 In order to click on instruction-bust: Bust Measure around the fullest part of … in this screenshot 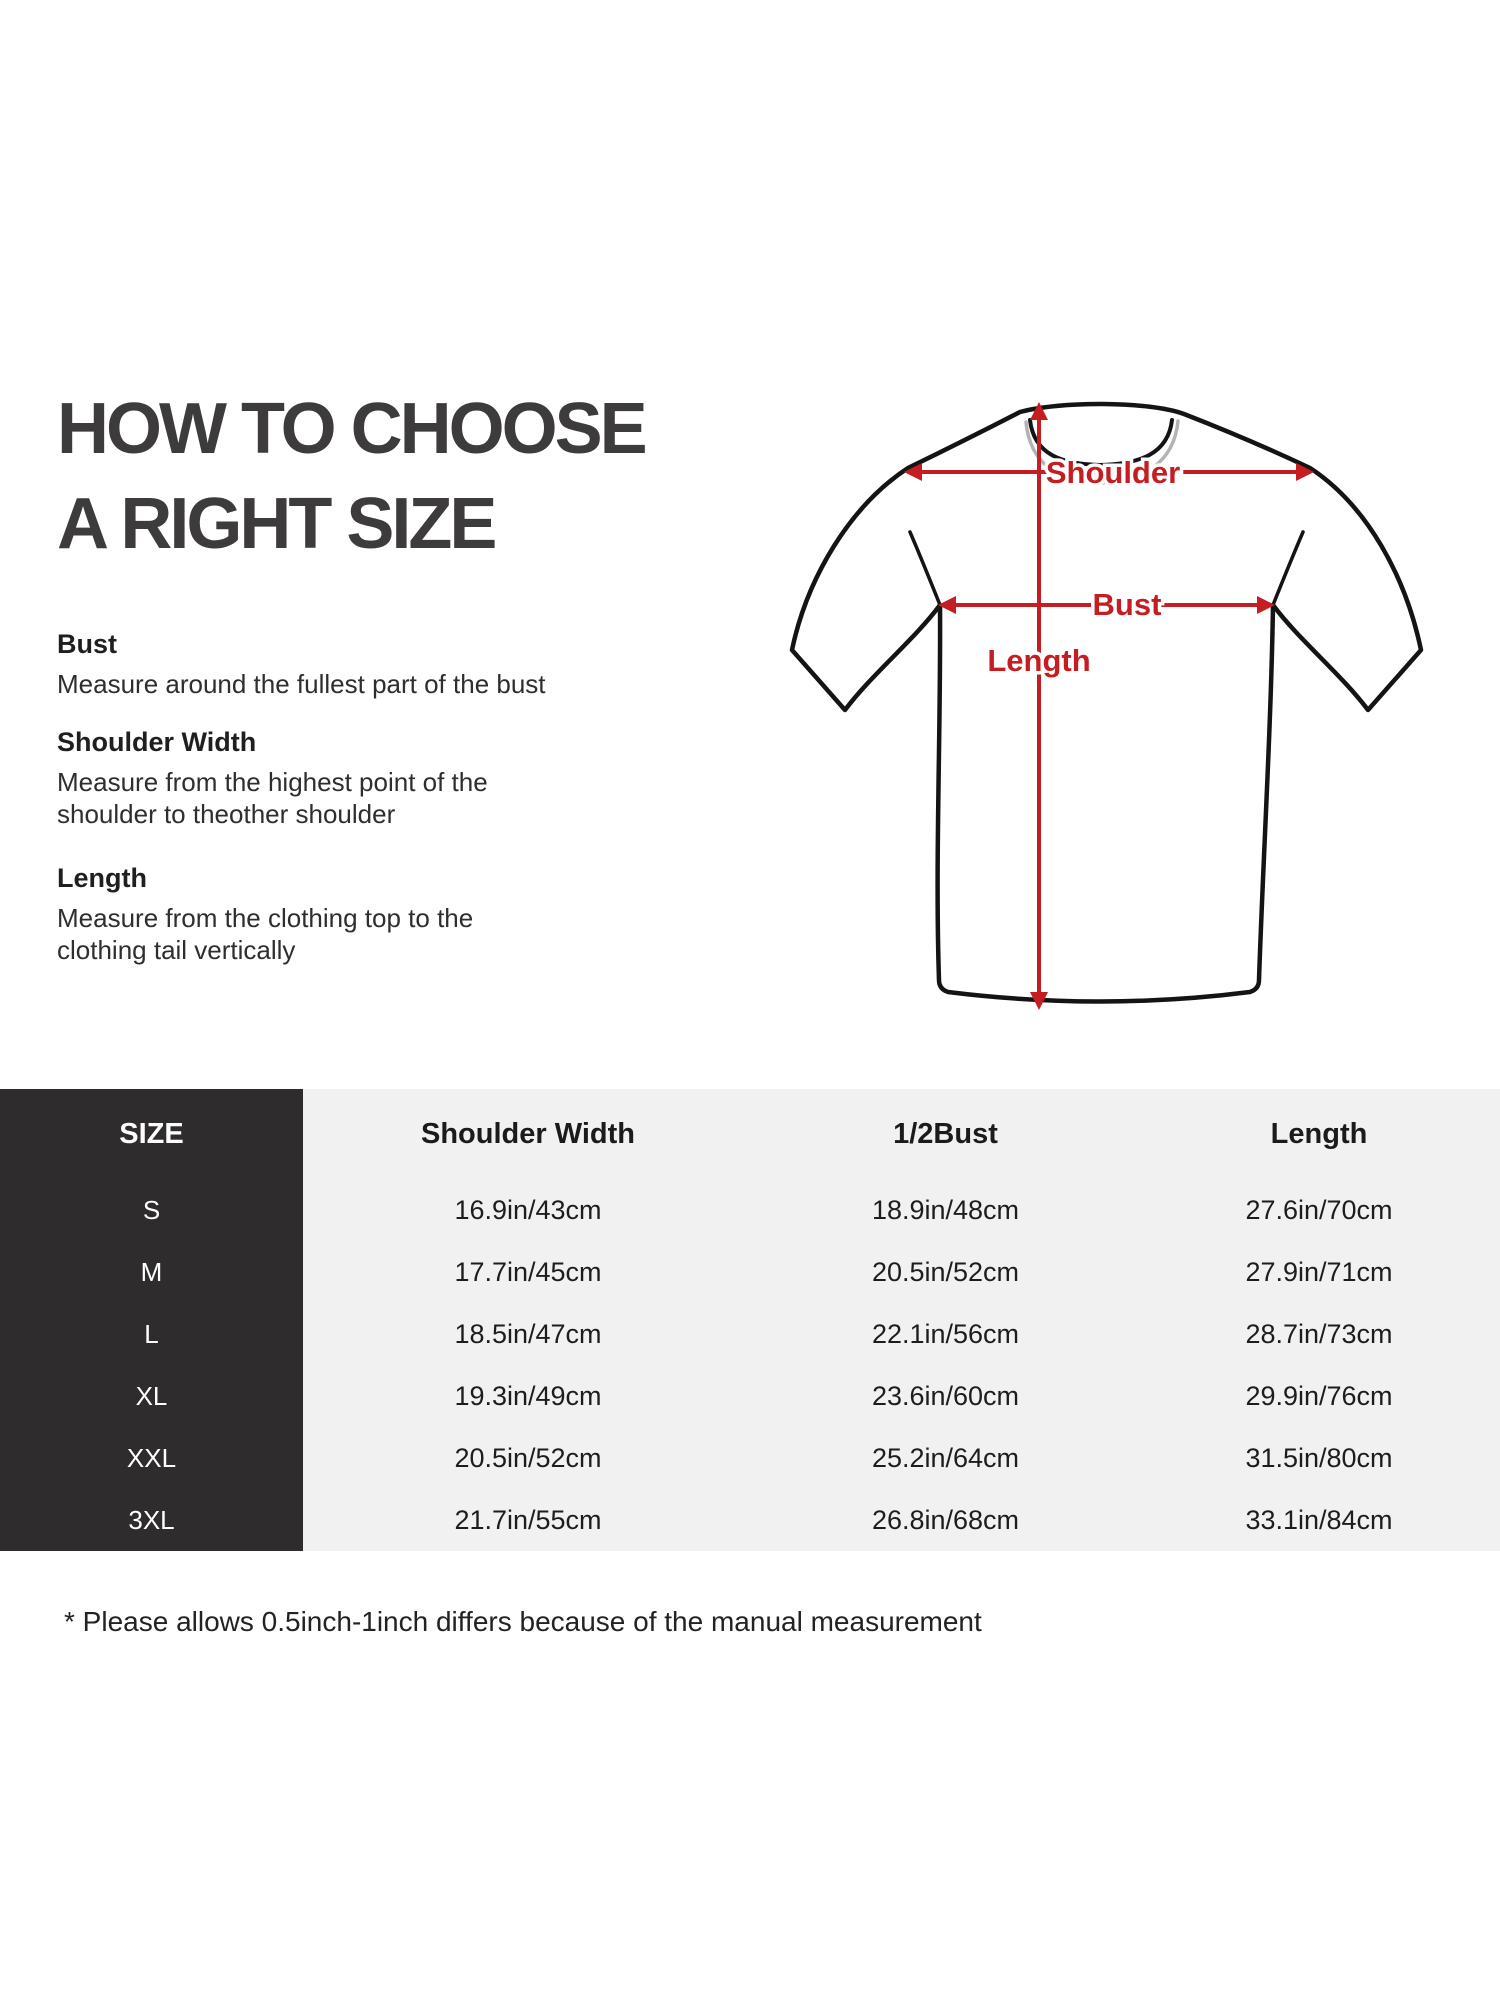, I will do `click(301, 664)`.